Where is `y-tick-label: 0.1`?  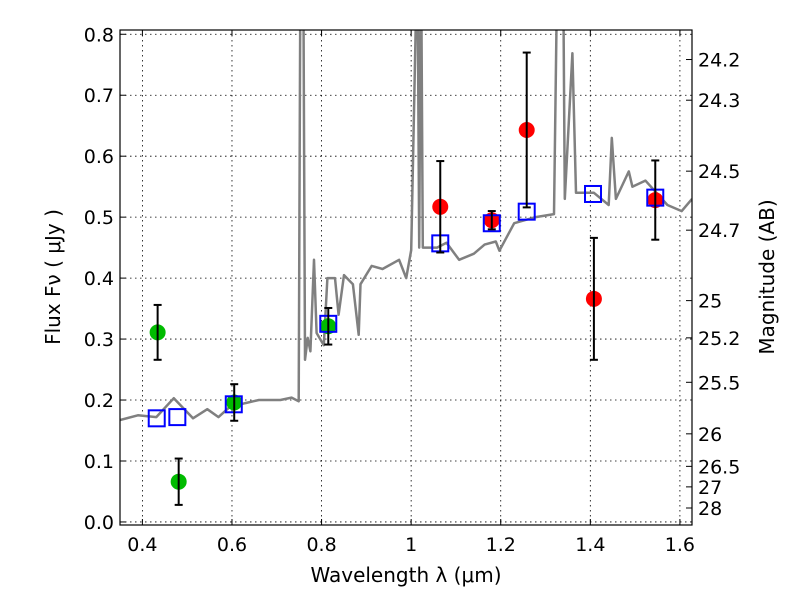 y-tick-label: 0.1 is located at coordinates (99, 462).